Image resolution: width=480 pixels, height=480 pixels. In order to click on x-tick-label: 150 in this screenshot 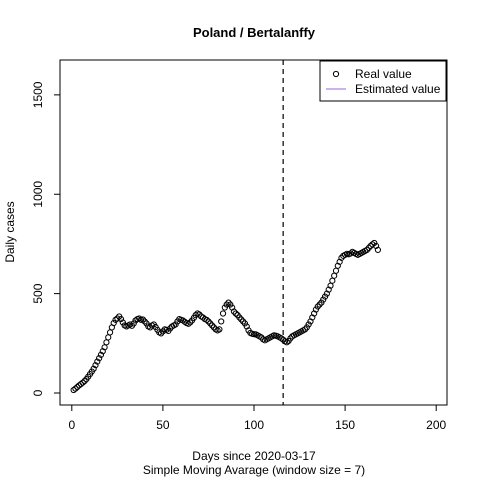, I will do `click(345, 425)`.